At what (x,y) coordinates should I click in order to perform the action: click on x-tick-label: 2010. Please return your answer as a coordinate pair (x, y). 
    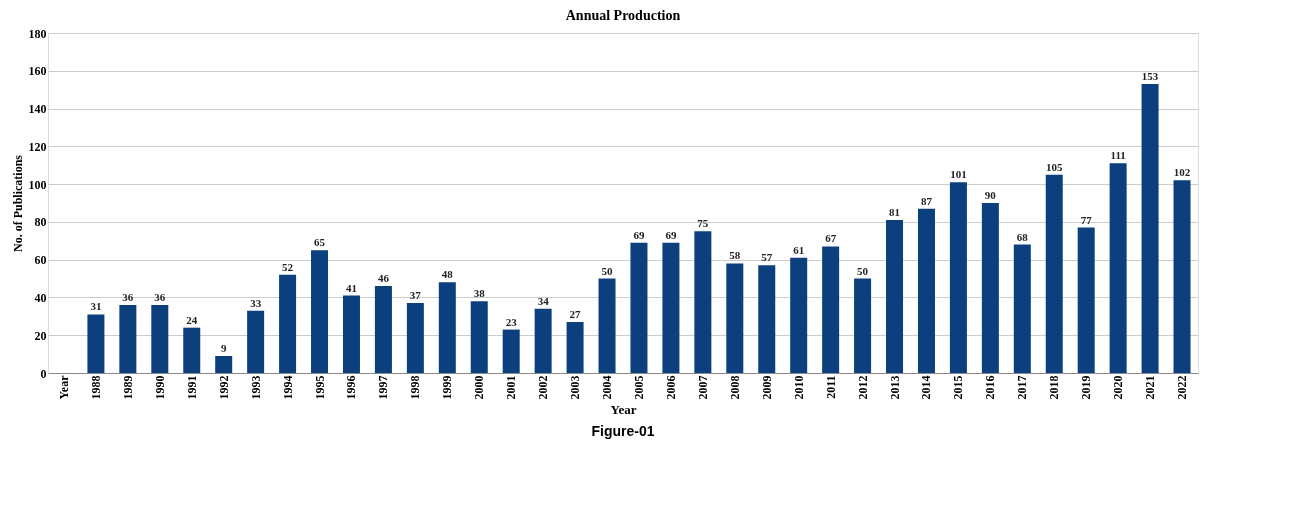
    Looking at the image, I should click on (798, 387).